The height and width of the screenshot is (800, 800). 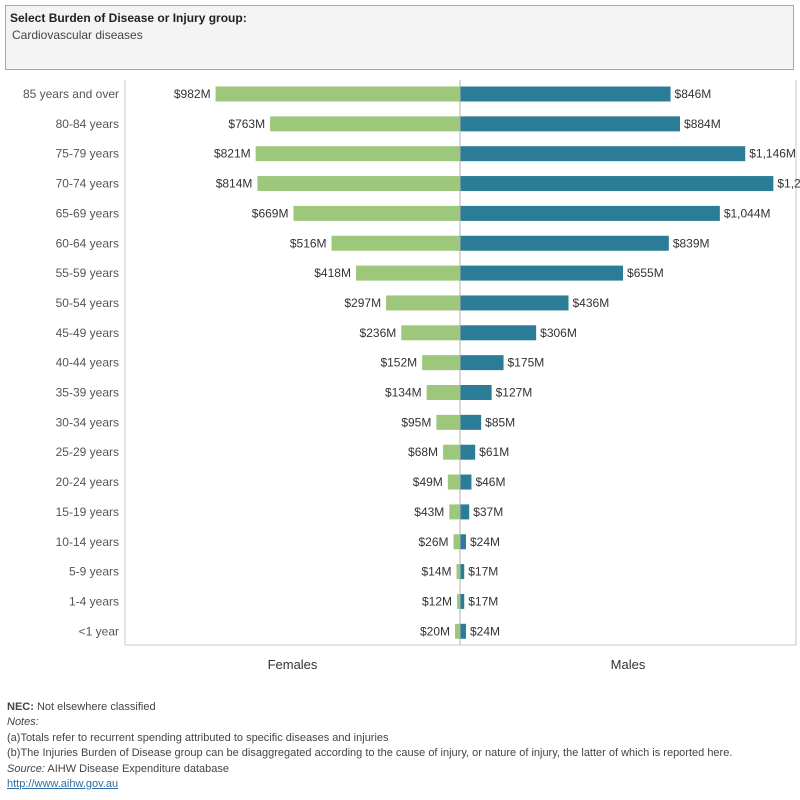 I want to click on male-value-label: $1,146M, so click(x=772, y=154).